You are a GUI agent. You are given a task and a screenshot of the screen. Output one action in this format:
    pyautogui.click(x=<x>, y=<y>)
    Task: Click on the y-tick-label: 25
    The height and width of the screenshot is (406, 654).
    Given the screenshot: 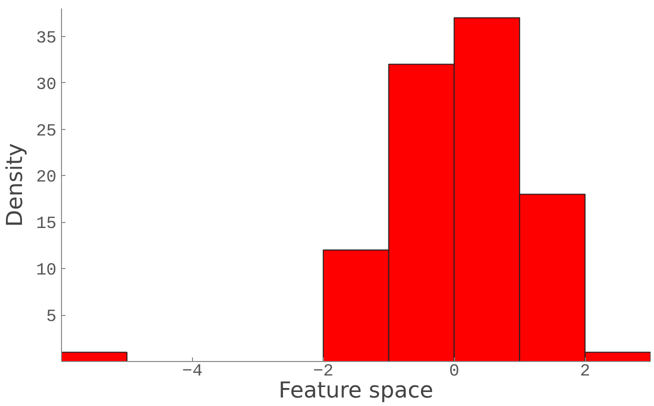 What is the action you would take?
    pyautogui.click(x=46, y=132)
    